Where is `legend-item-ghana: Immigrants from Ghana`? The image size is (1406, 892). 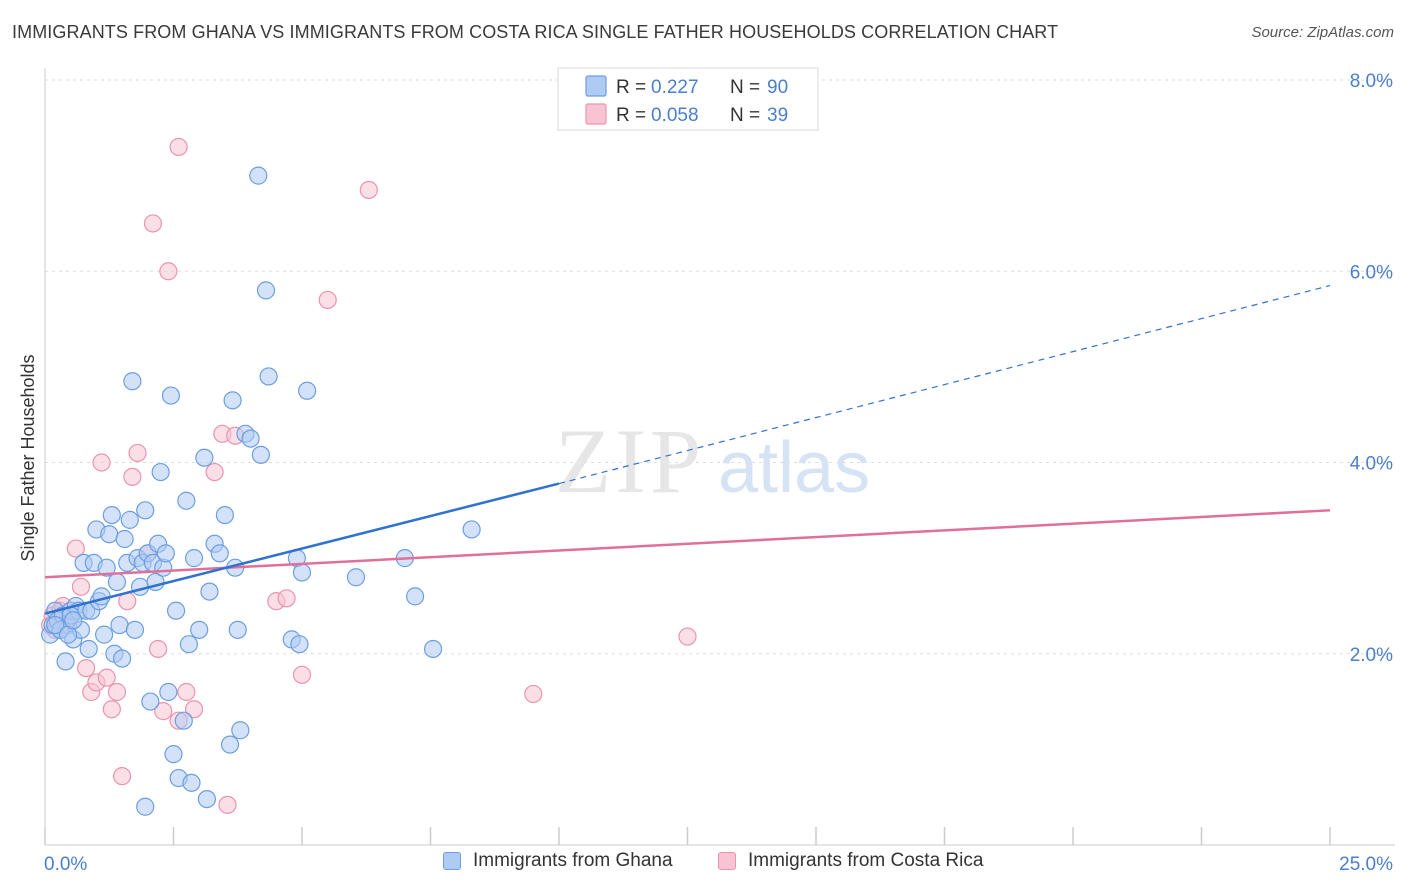
legend-item-ghana: Immigrants from Ghana is located at coordinates (558, 861).